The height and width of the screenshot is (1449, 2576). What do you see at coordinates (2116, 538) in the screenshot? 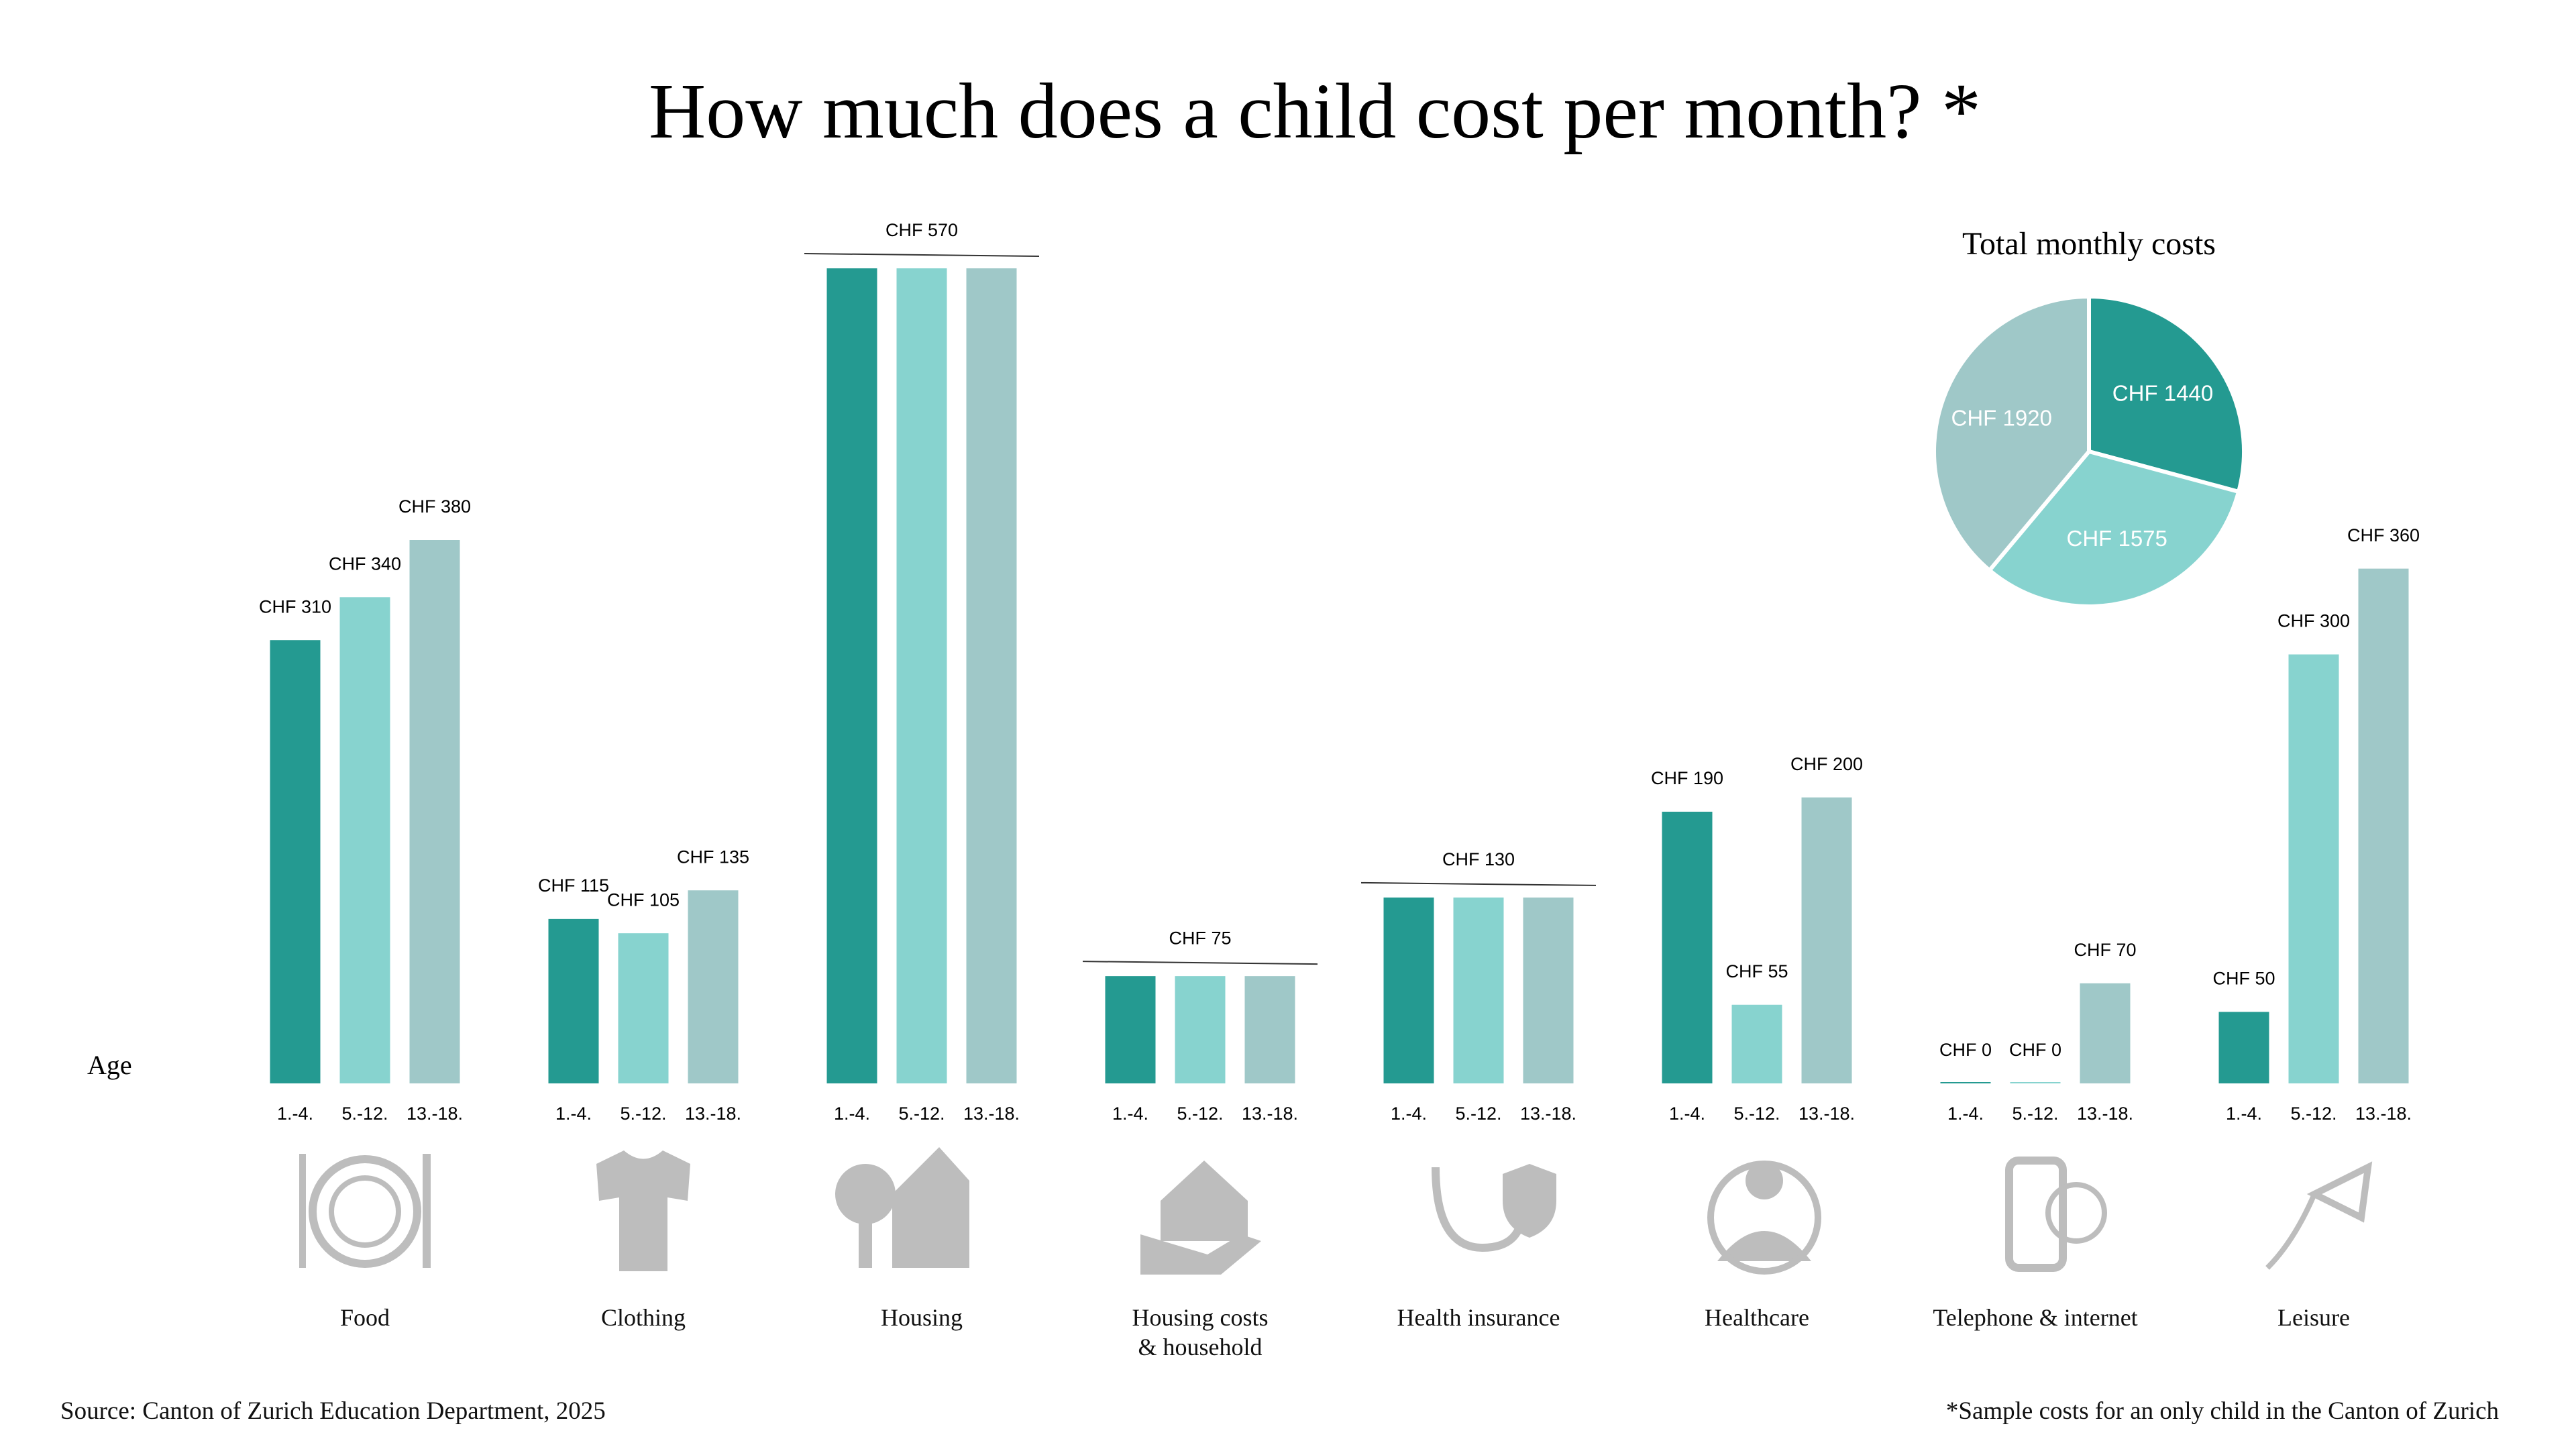
I see `pie-value-label: CHF 1575` at bounding box center [2116, 538].